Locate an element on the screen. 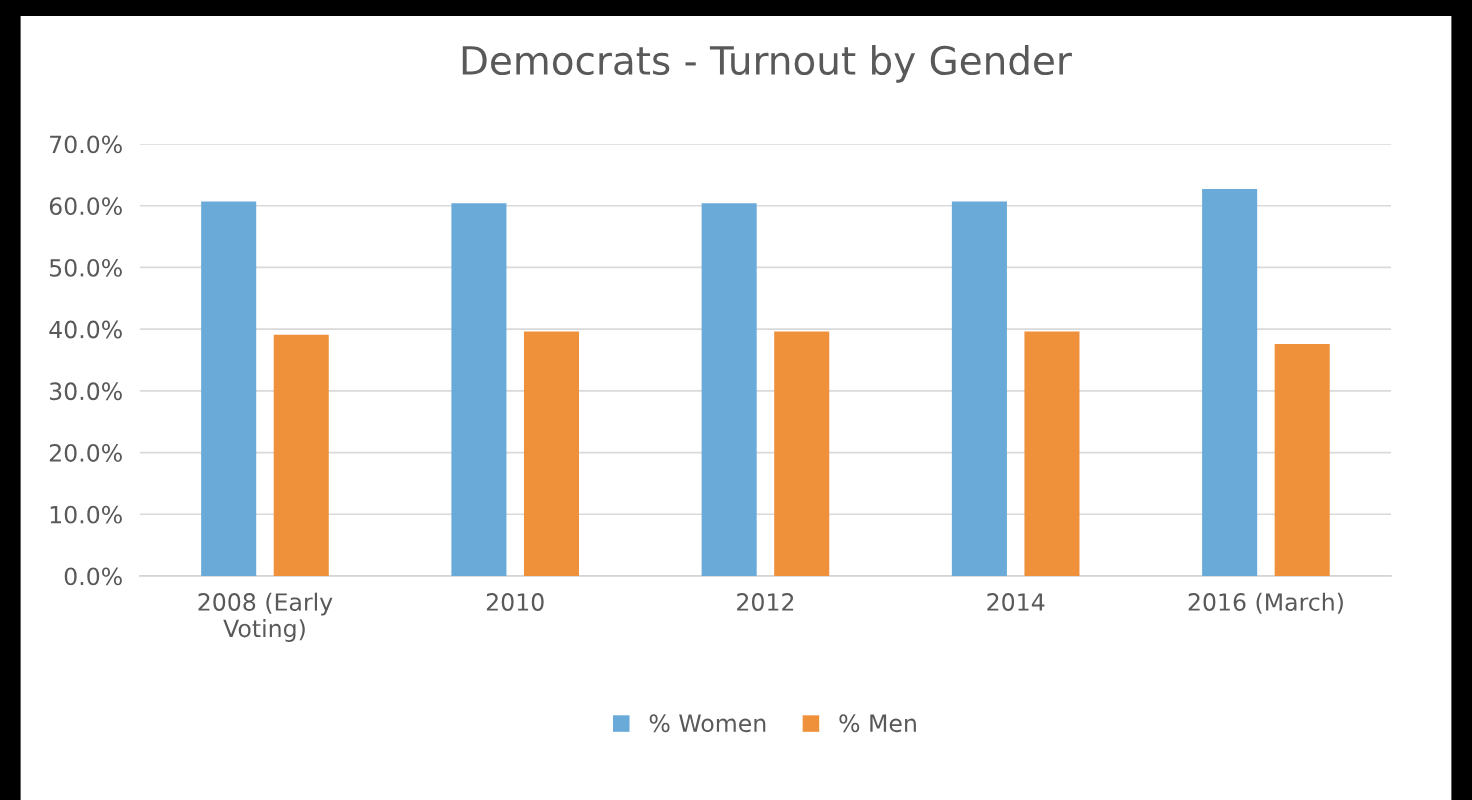 The height and width of the screenshot is (800, 1472). legend-label: % Women is located at coordinates (707, 723).